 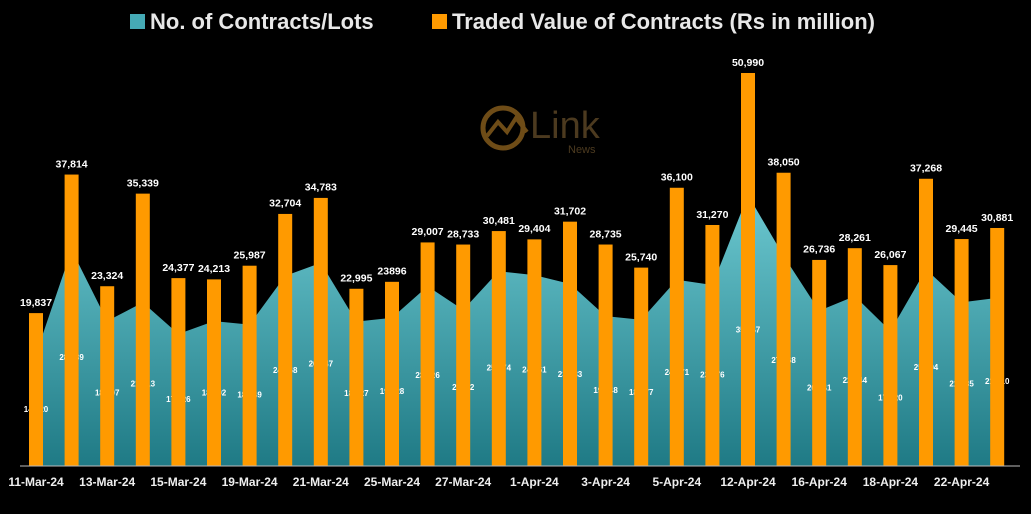 What do you see at coordinates (962, 229) in the screenshot?
I see `bar-value-label: 29,445` at bounding box center [962, 229].